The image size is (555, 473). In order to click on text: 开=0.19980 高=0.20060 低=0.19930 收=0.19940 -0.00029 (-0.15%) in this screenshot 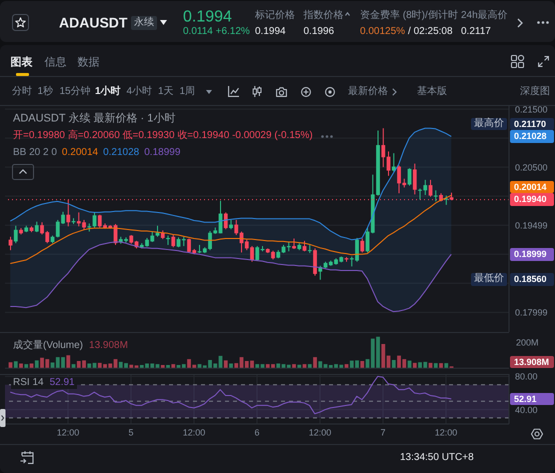, I will do `click(163, 136)`.